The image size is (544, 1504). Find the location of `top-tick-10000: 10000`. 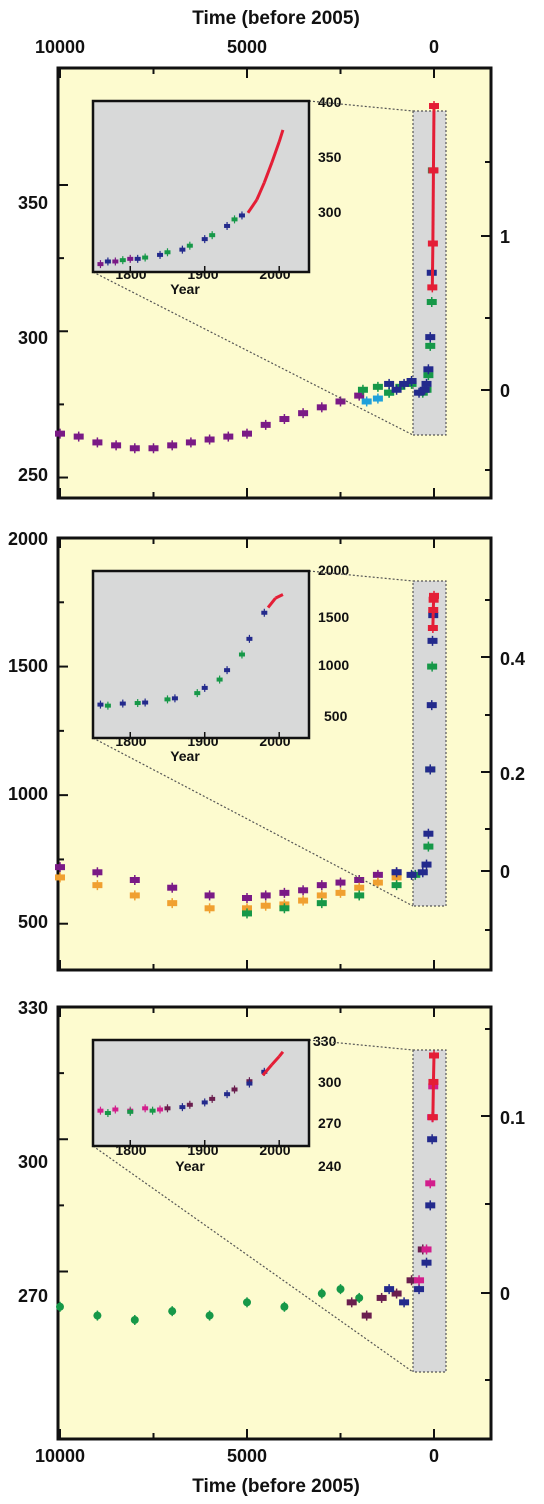

top-tick-10000: 10000 is located at coordinates (60, 47).